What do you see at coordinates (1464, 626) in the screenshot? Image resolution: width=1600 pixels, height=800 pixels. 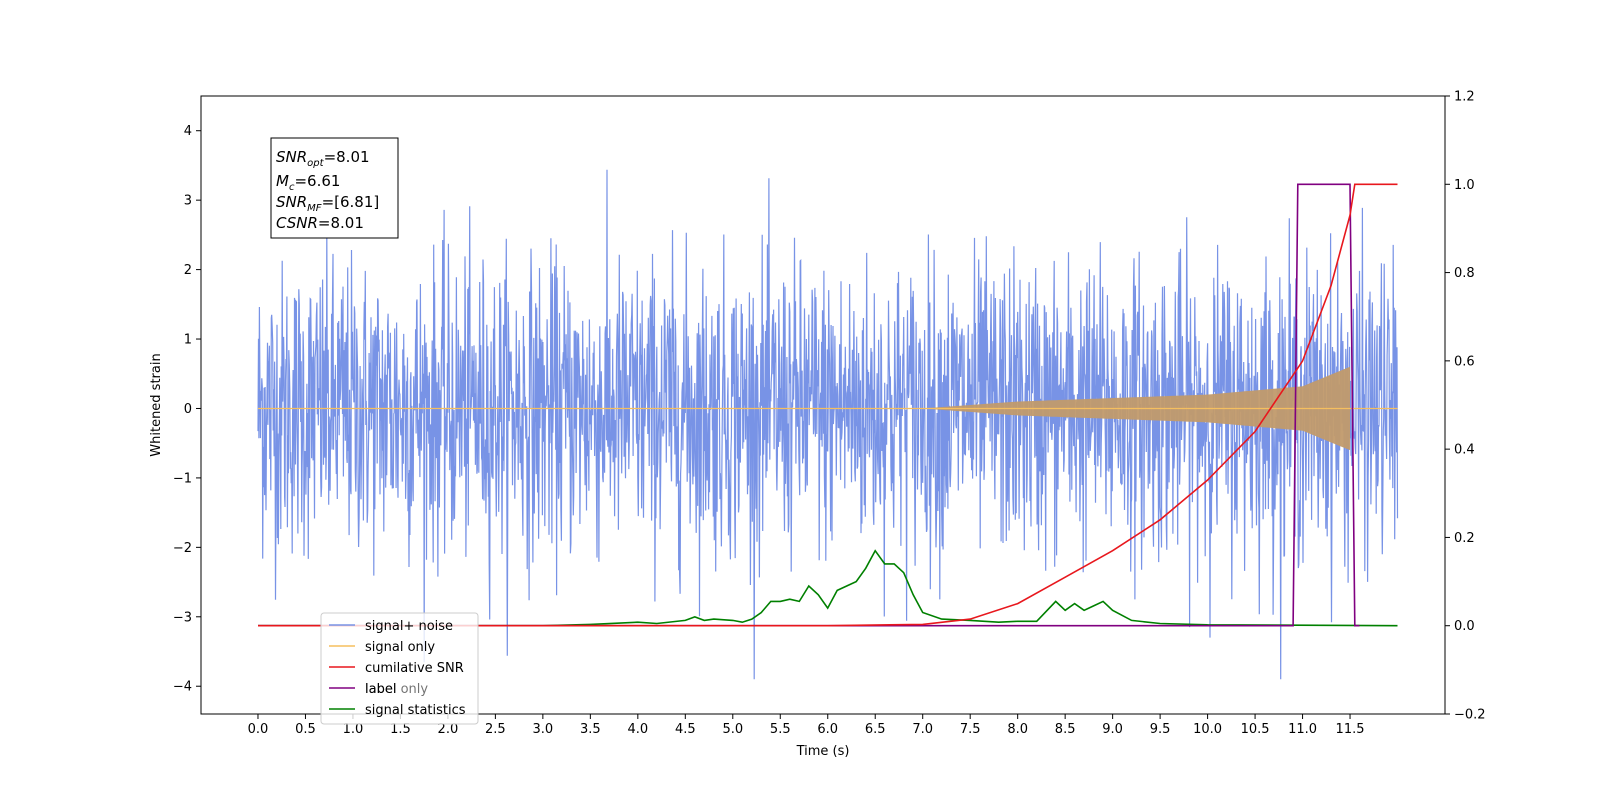 I see `y2-tick-label: 0.0` at bounding box center [1464, 626].